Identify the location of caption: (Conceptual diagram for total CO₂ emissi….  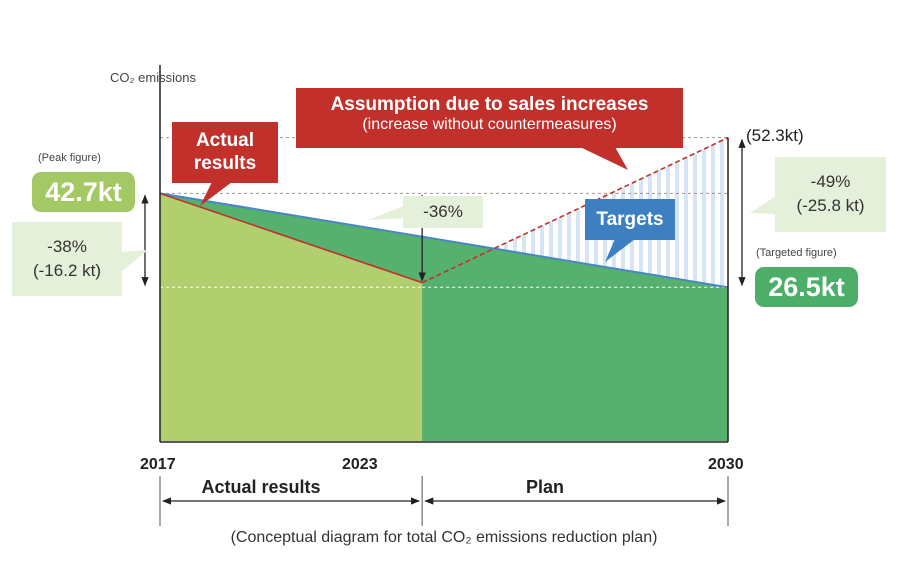
(444, 537).